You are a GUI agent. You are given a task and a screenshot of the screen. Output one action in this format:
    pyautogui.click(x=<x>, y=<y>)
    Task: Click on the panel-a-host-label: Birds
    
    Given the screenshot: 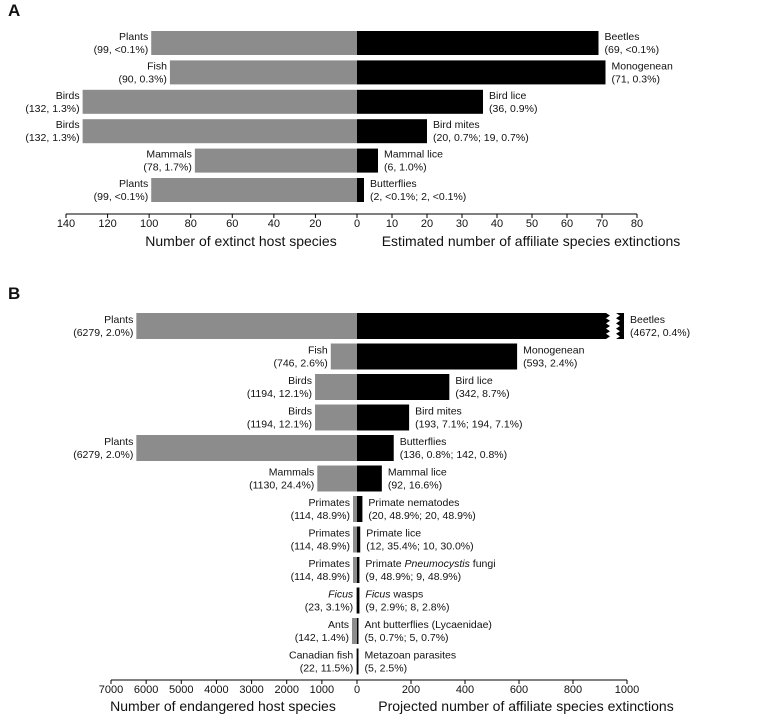 What is the action you would take?
    pyautogui.click(x=68, y=125)
    